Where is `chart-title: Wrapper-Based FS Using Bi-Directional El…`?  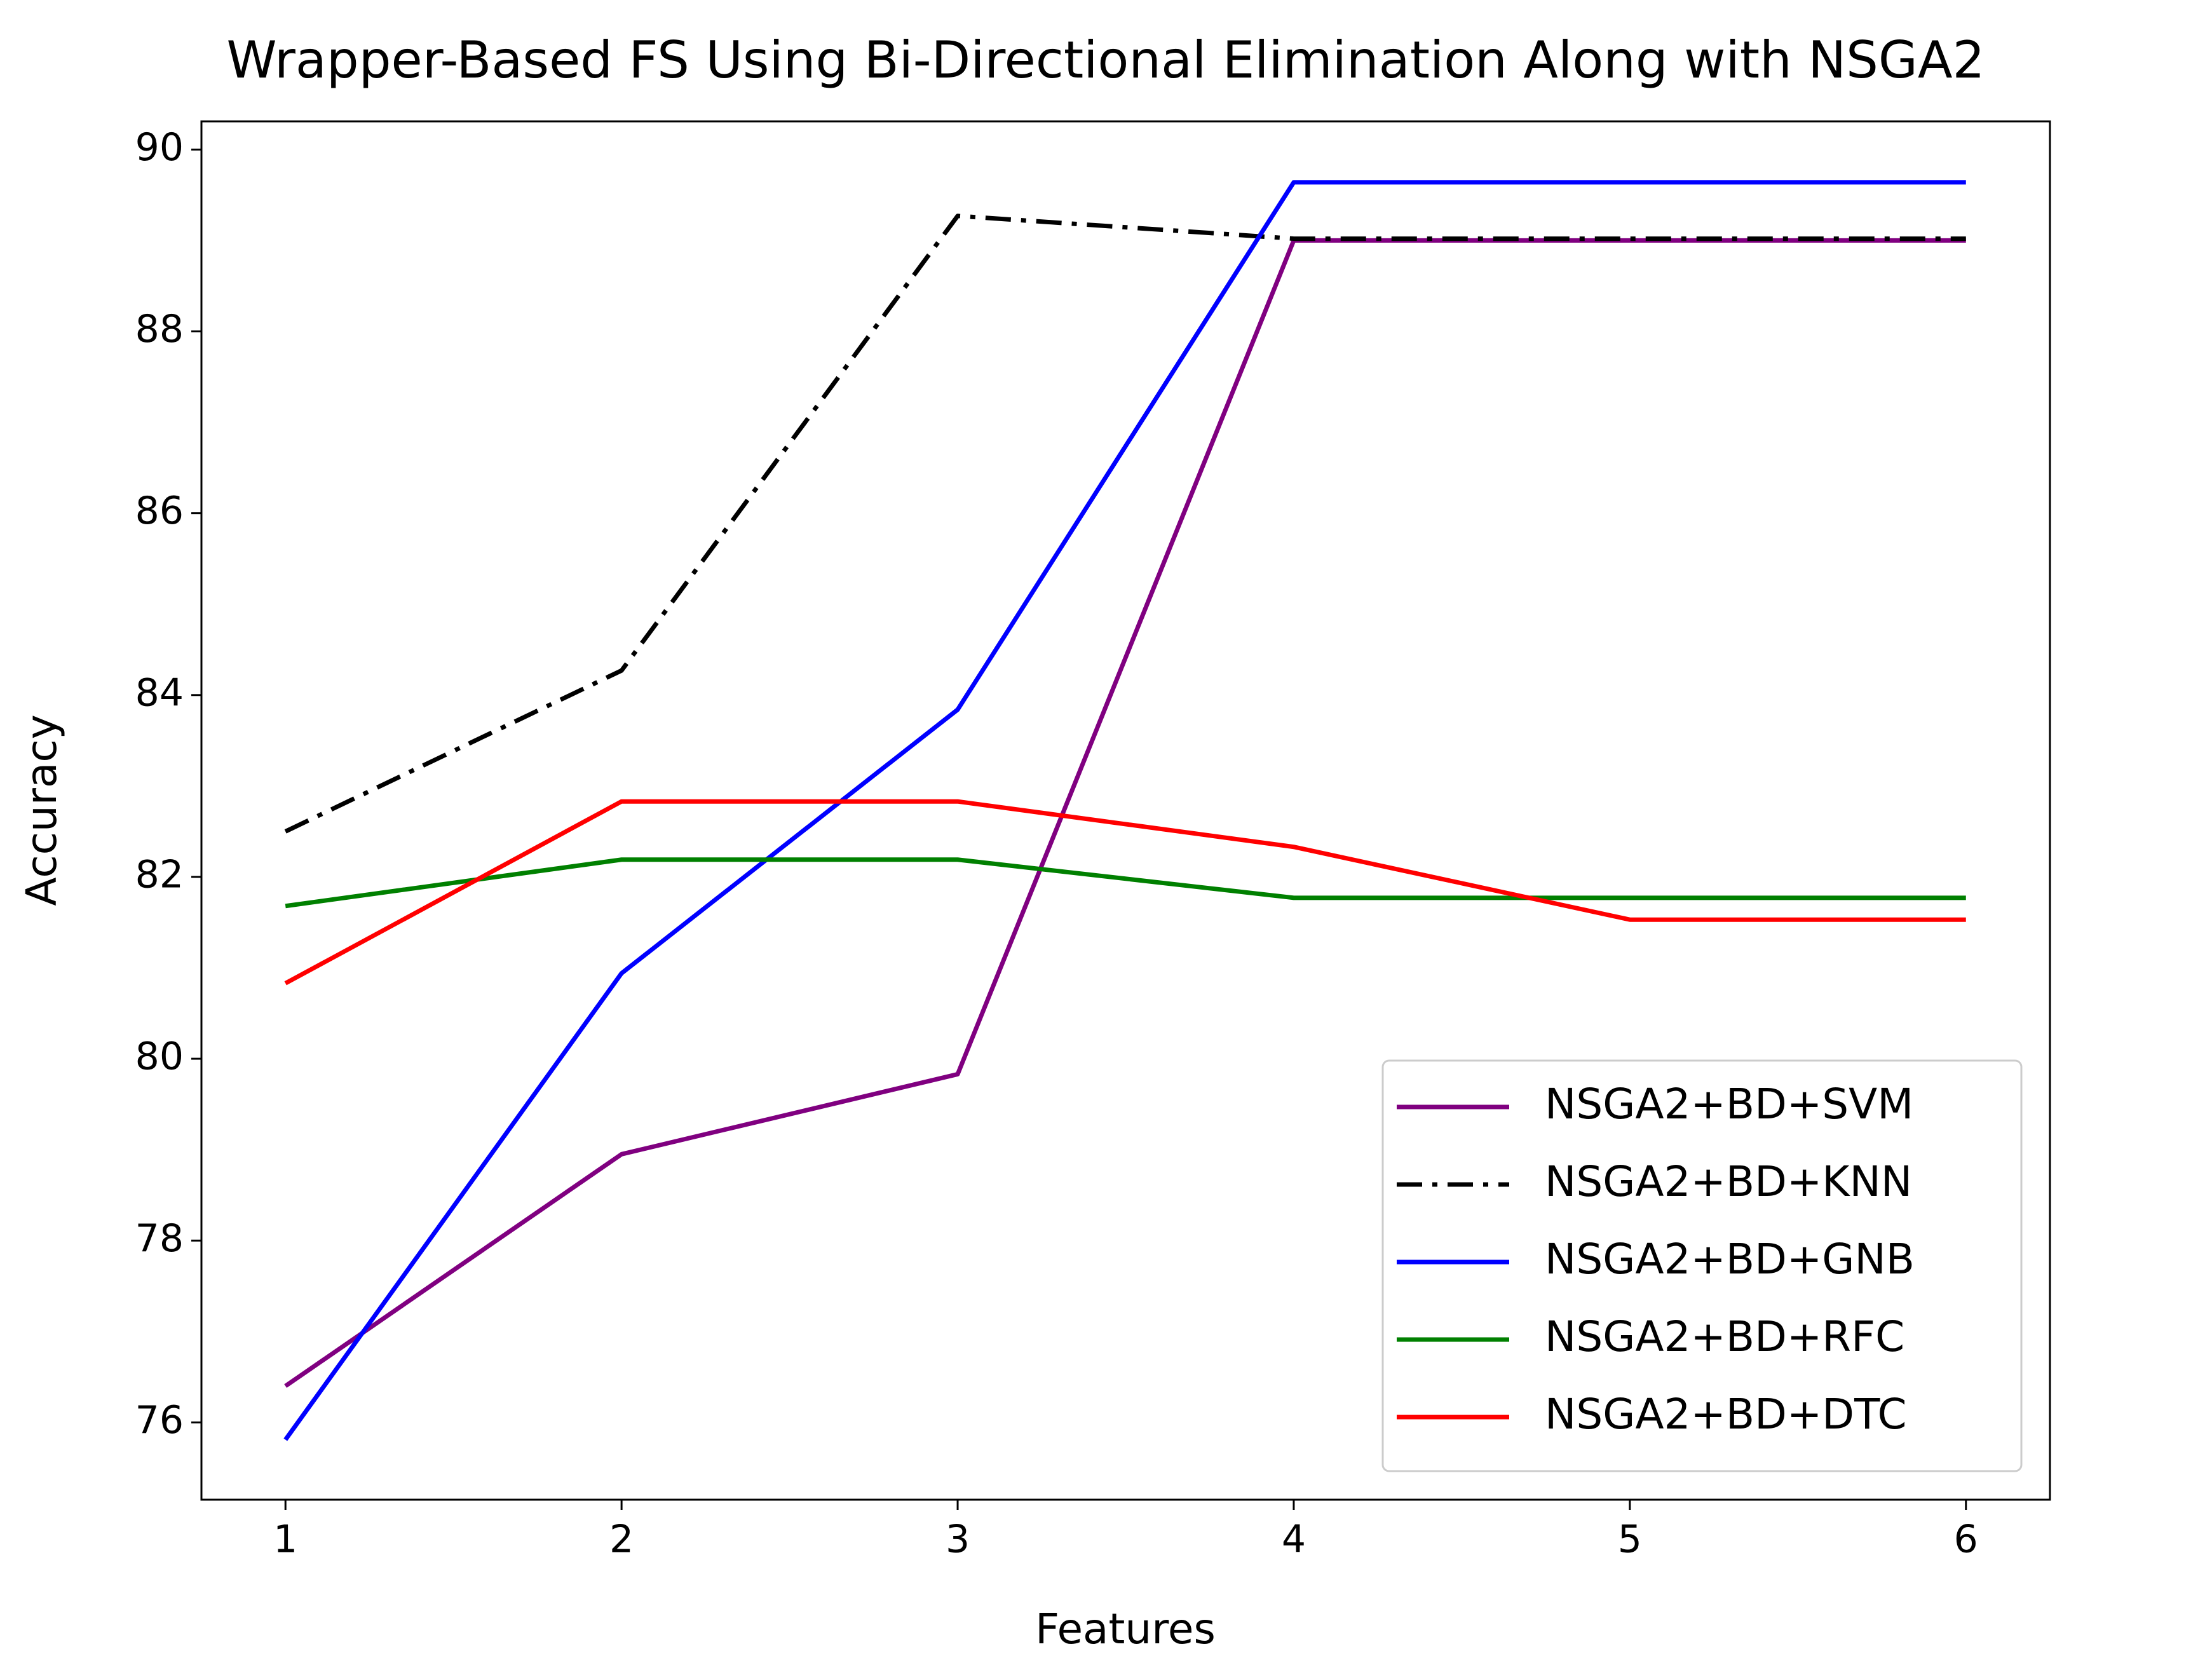
chart-title: Wrapper-Based FS Using Bi-Directional El… is located at coordinates (1105, 61).